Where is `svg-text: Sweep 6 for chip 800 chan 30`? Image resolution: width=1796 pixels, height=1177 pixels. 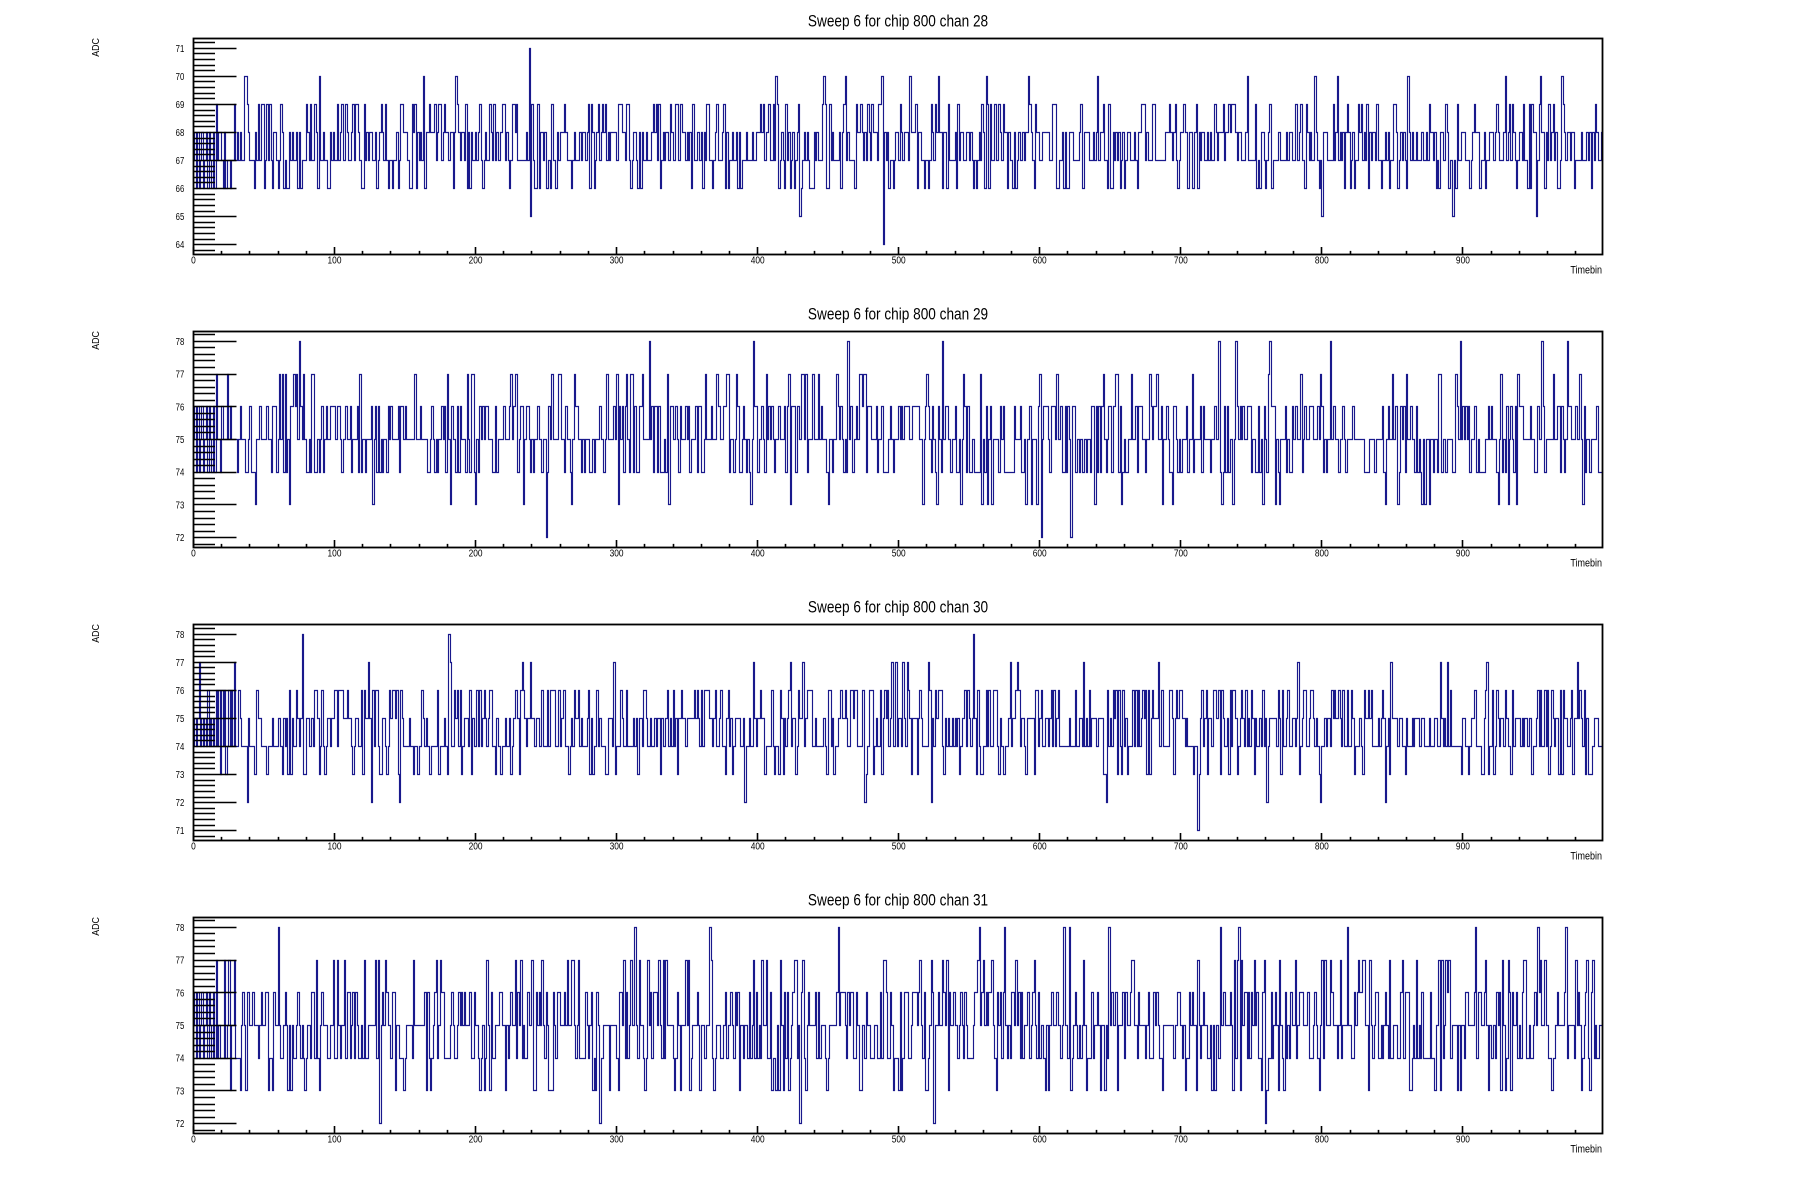 svg-text: Sweep 6 for chip 800 chan 30 is located at coordinates (898, 607).